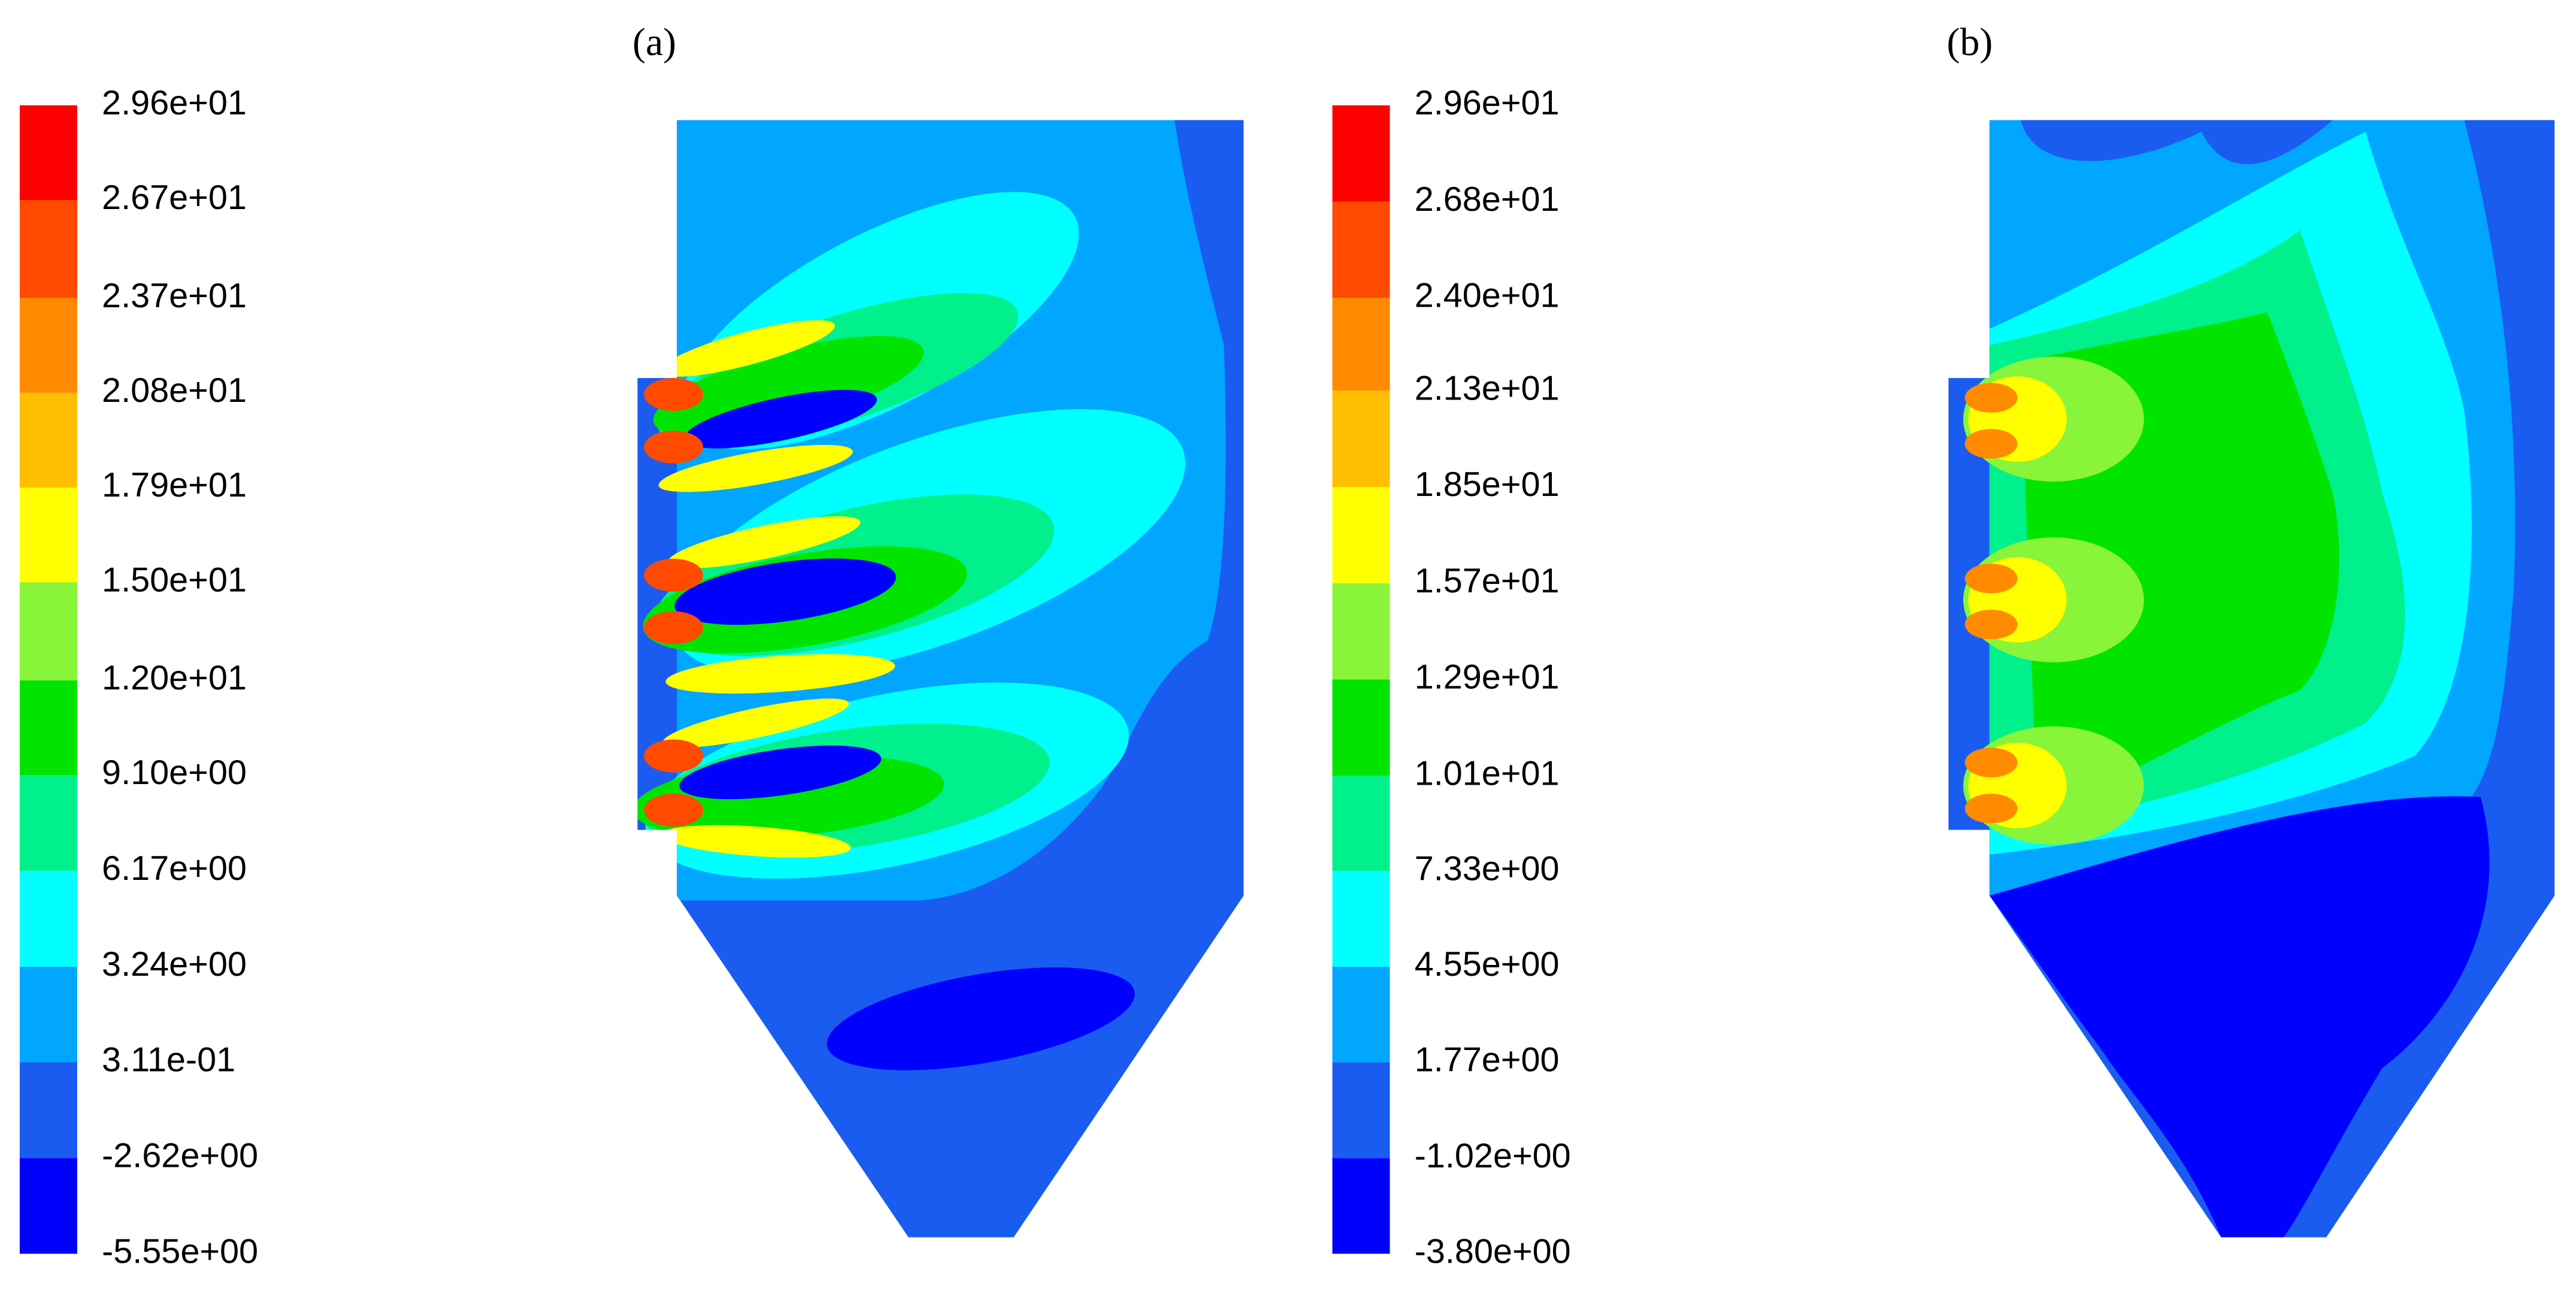  What do you see at coordinates (1487, 677) in the screenshot?
I see `colorbar-tick-label: 1.29e+01` at bounding box center [1487, 677].